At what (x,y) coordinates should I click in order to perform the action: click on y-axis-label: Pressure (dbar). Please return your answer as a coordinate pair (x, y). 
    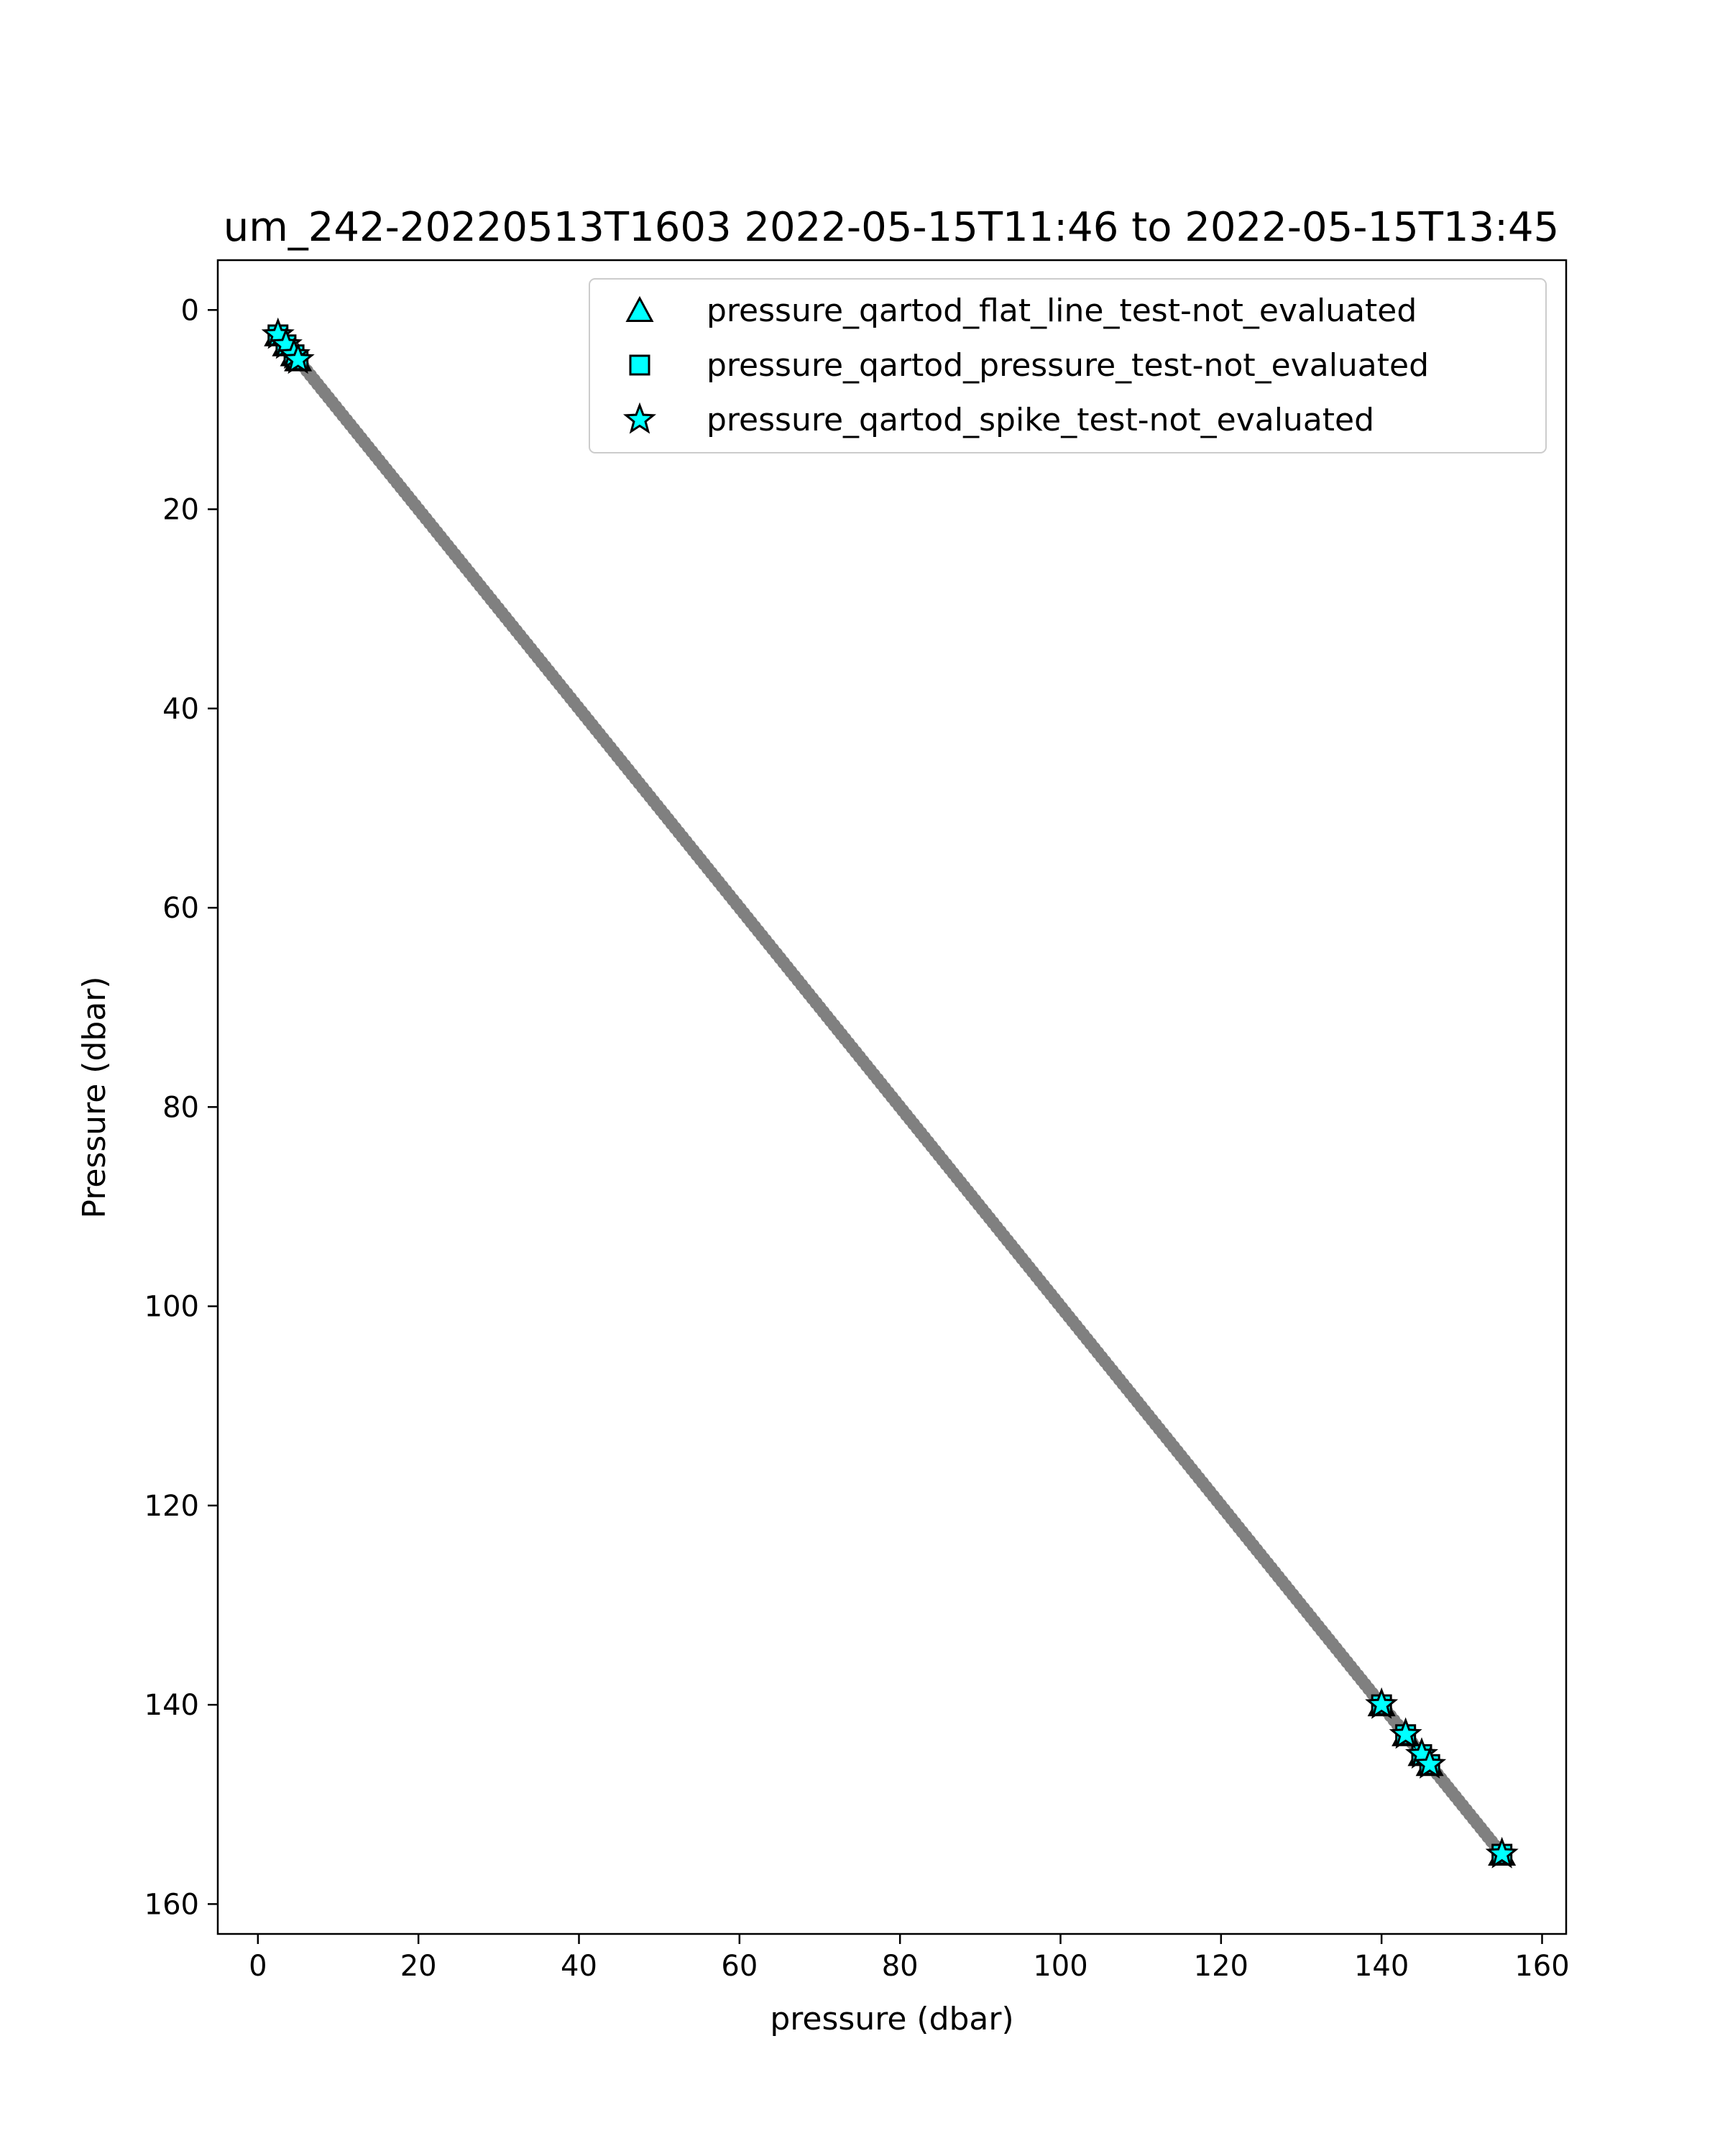
    Looking at the image, I should click on (94, 1097).